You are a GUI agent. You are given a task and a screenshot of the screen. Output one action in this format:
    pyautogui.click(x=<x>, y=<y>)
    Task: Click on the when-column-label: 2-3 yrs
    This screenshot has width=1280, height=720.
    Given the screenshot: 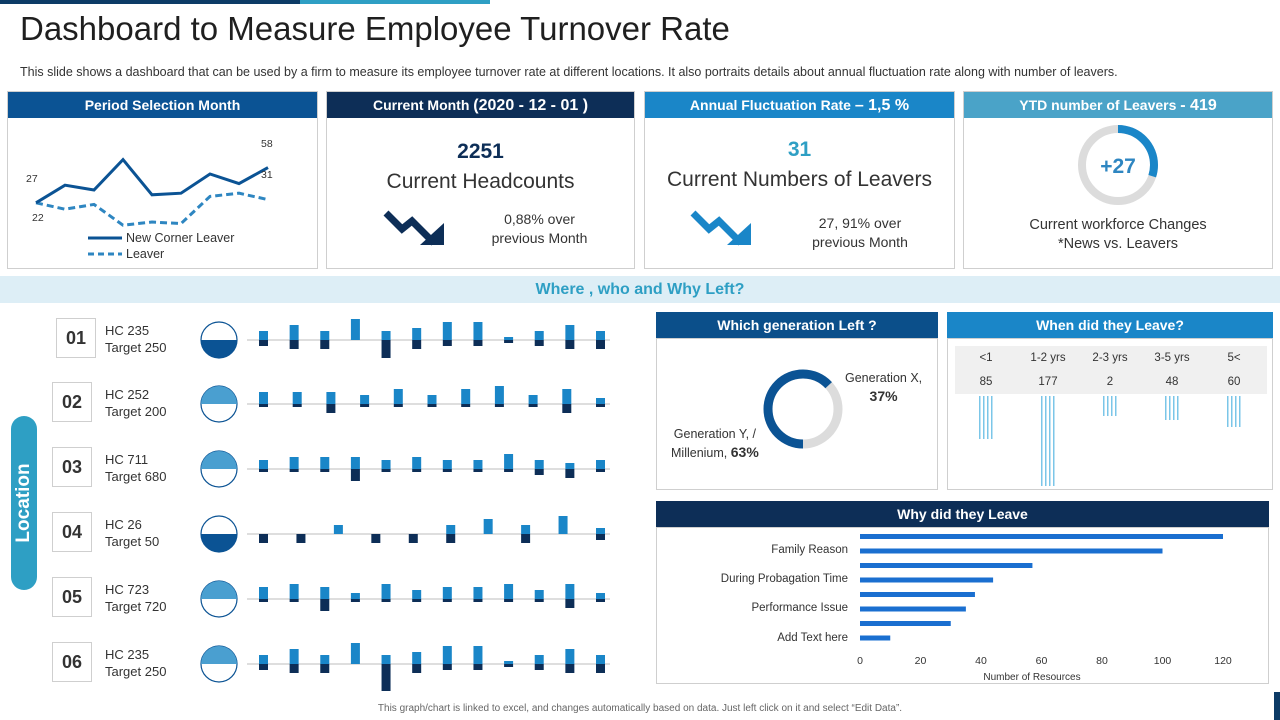 What is the action you would take?
    pyautogui.click(x=1110, y=358)
    